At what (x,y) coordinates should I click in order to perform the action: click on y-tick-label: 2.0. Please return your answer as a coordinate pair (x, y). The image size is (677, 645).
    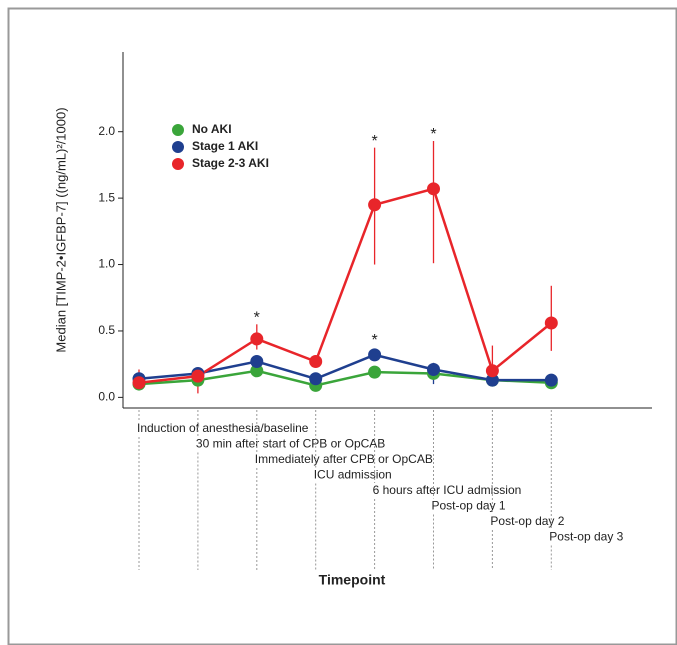
    Looking at the image, I should click on (106, 131).